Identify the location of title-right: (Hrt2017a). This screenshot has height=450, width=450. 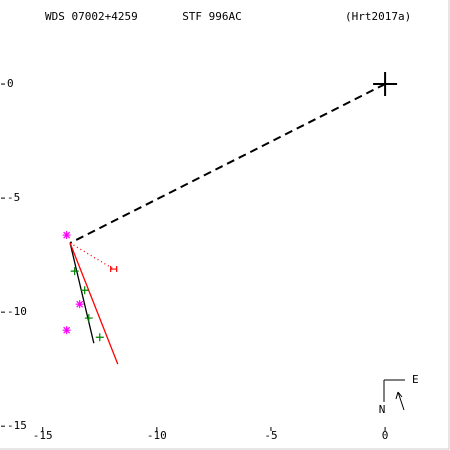
(378, 16).